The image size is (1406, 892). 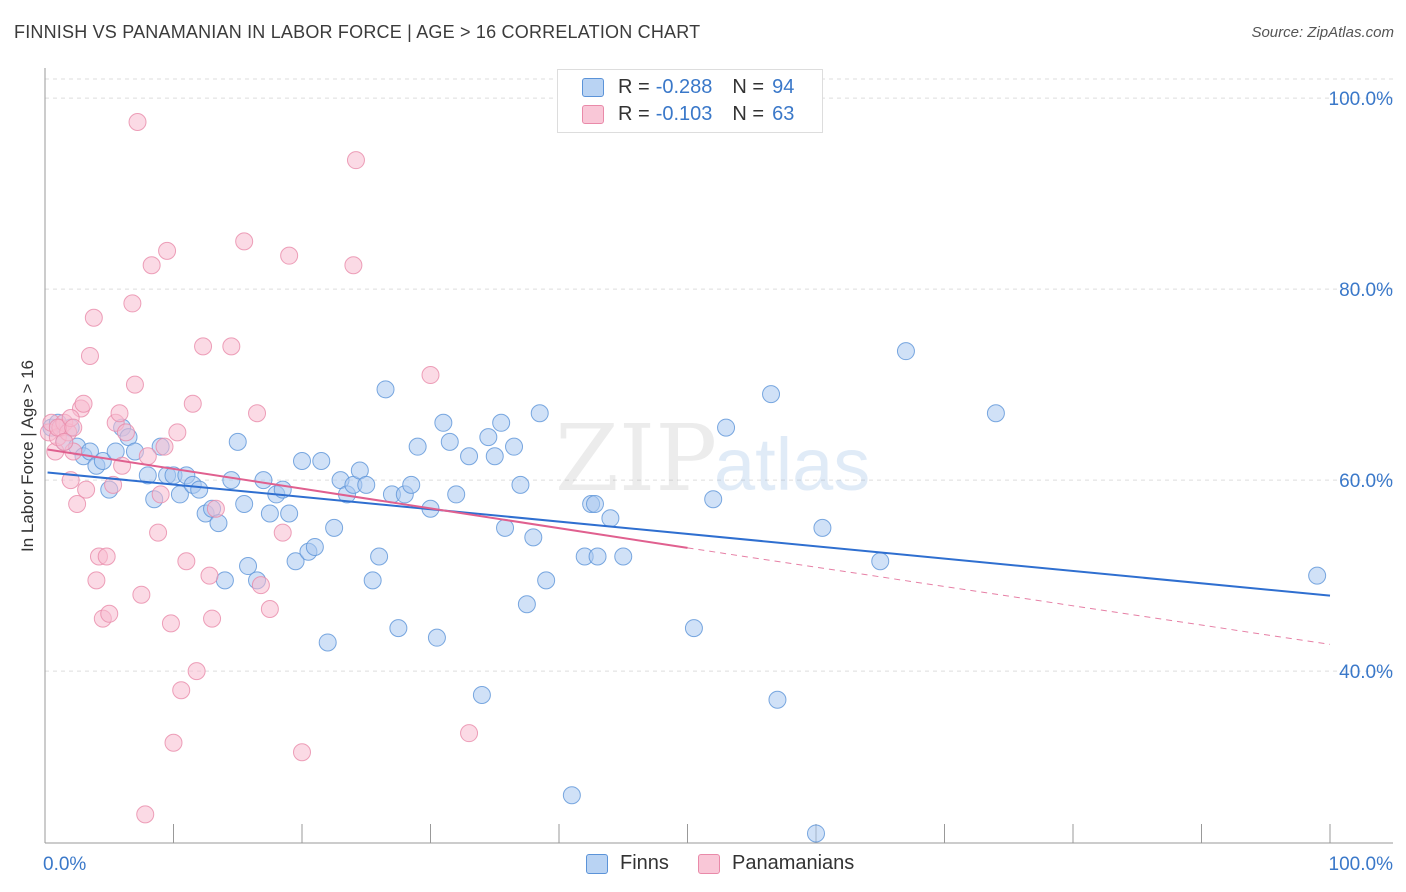 I want to click on panamanians-swatch, so click(x=593, y=114).